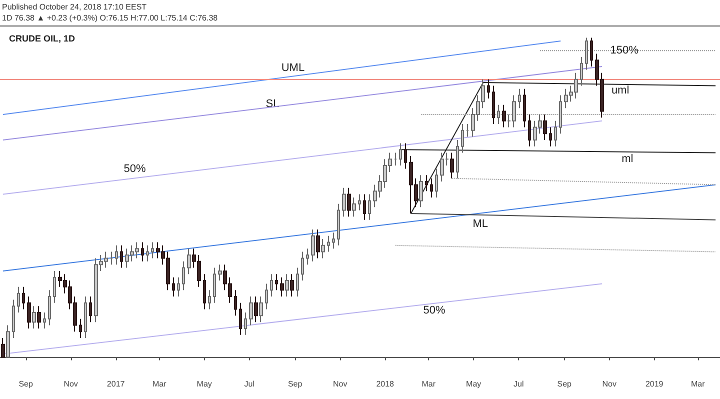 The height and width of the screenshot is (399, 720). I want to click on series-label: 150%, so click(624, 50).